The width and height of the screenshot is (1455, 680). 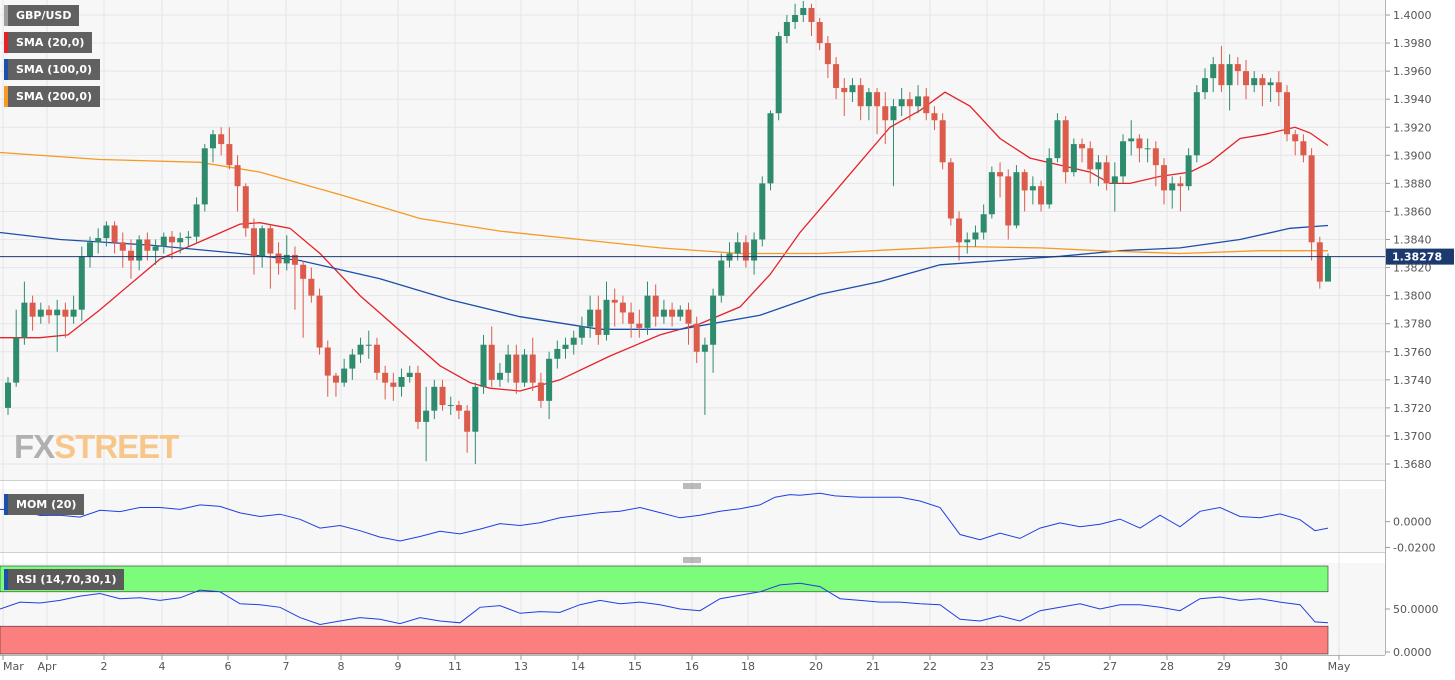 I want to click on x-tick-label: 11, so click(x=455, y=666).